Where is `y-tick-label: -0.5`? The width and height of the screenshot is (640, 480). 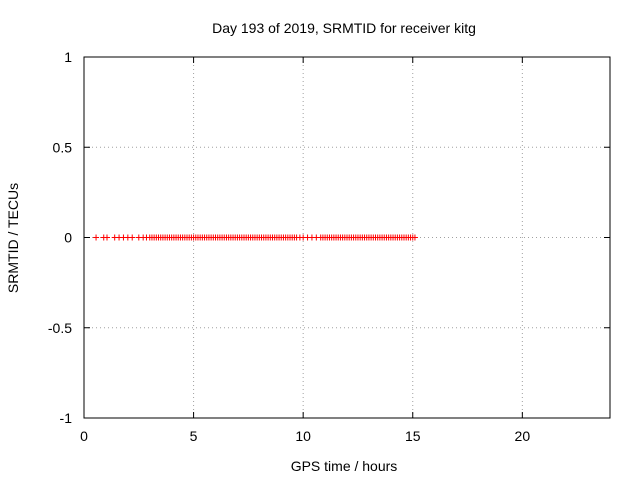
y-tick-label: -0.5 is located at coordinates (60, 328).